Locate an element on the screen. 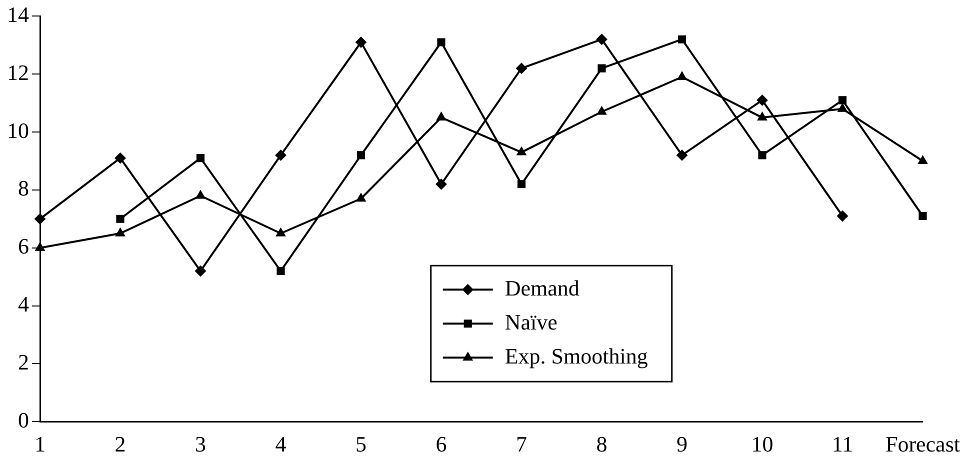 The width and height of the screenshot is (963, 466). y-tick-label: 4 is located at coordinates (23, 304).